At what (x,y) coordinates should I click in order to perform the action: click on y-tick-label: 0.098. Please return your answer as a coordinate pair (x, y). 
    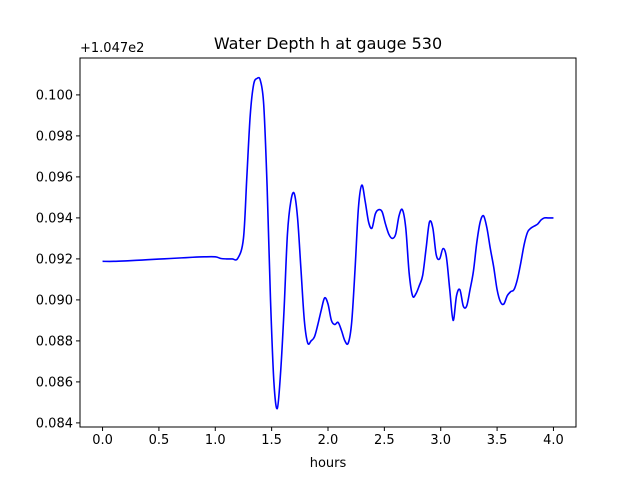
    Looking at the image, I should click on (54, 136).